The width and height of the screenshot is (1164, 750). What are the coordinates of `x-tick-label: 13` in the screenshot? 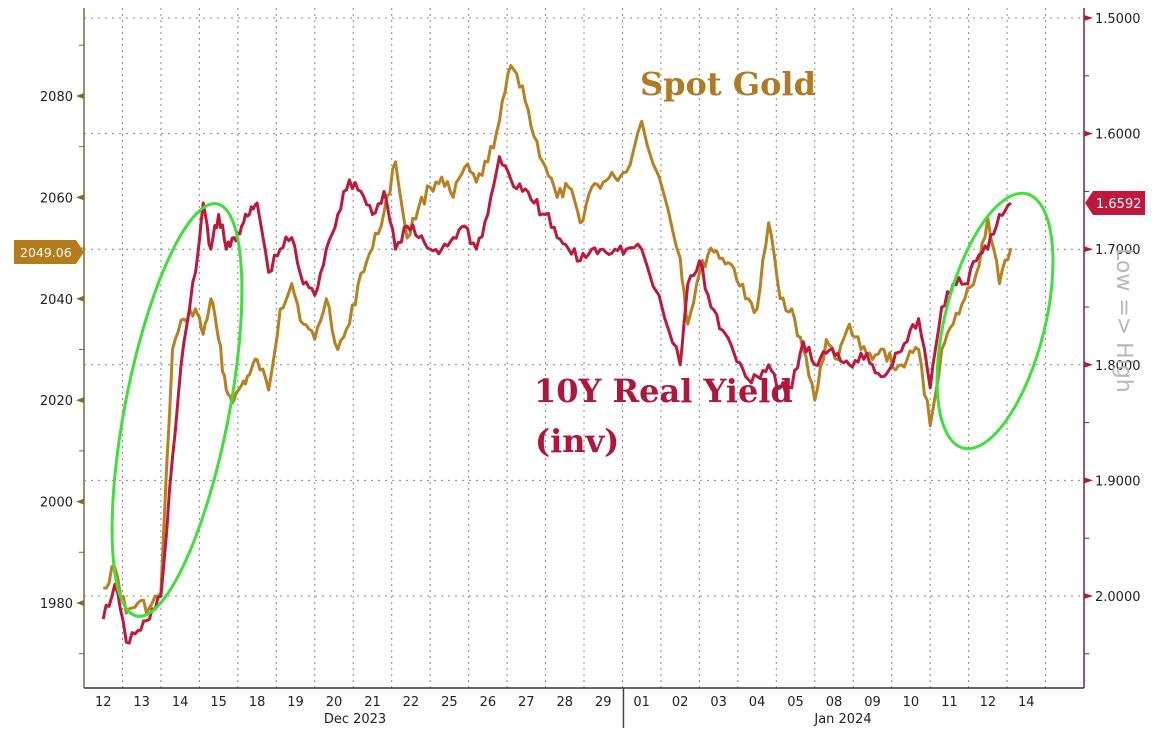 It's located at (141, 702).